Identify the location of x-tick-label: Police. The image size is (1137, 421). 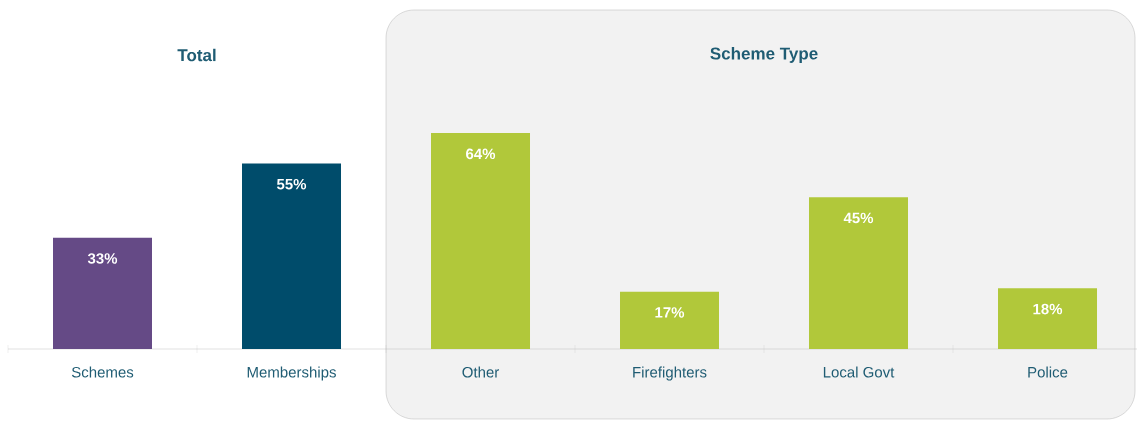
(1048, 372).